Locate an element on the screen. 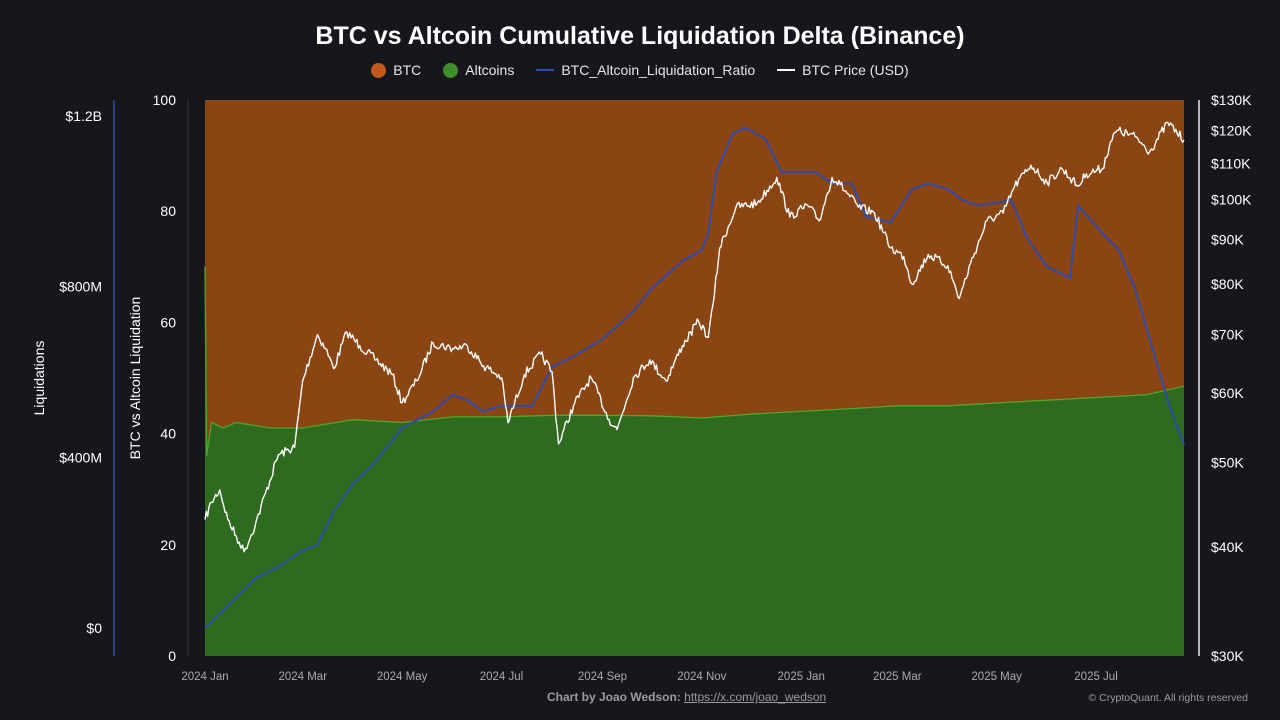 The image size is (1280, 720). legend-swatch-ratio is located at coordinates (545, 70).